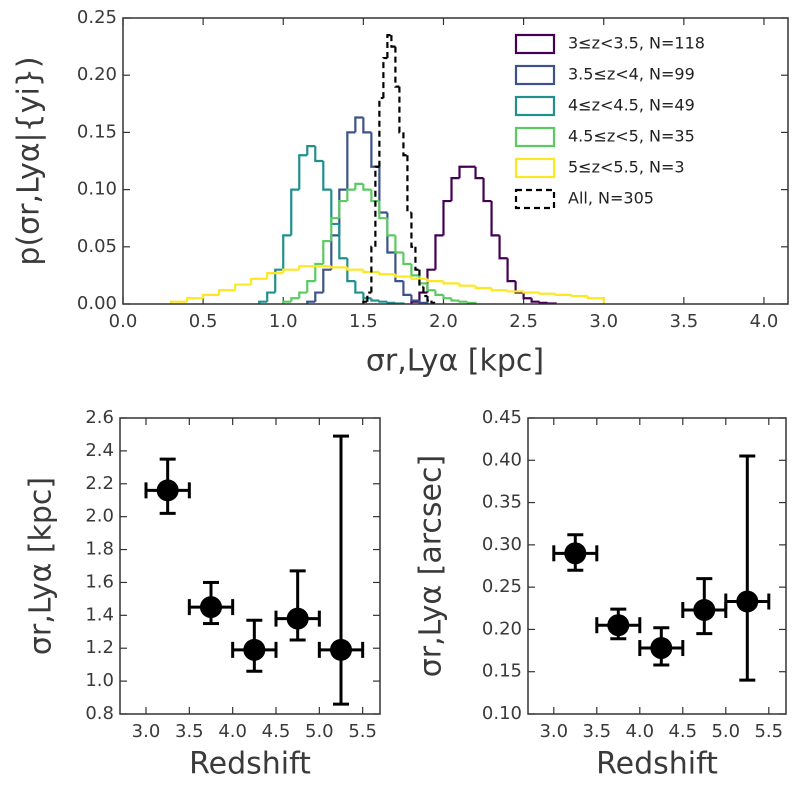  Describe the element at coordinates (502, 502) in the screenshot. I see `y-tick-label: 0.35` at that location.